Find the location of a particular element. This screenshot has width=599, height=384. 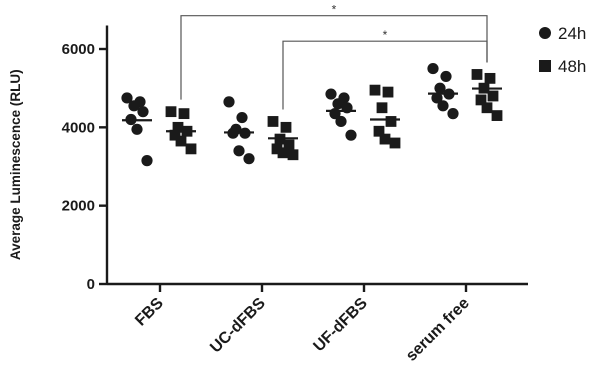

significance-brackets: ** is located at coordinates (334, 56).